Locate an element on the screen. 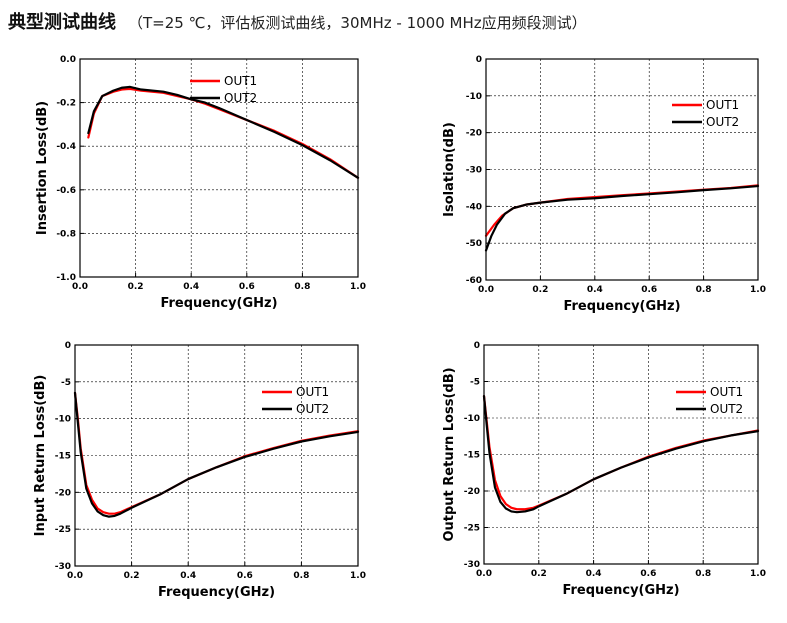 The height and width of the screenshot is (623, 787). page-title: 典型测试曲线 is located at coordinates (62, 22).